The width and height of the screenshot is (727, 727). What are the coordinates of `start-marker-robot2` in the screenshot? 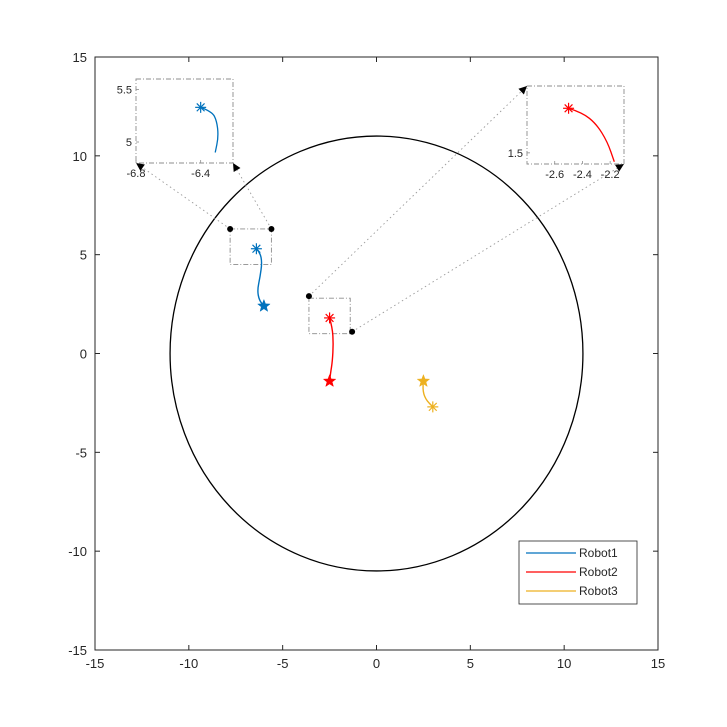 It's located at (330, 318).